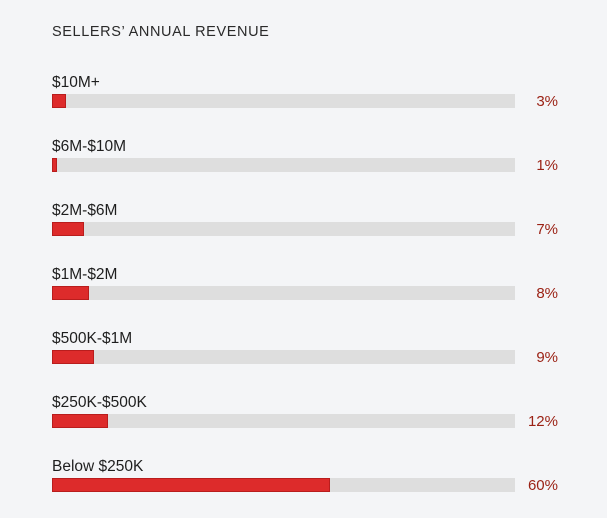  I want to click on value-label: 8%, so click(547, 293).